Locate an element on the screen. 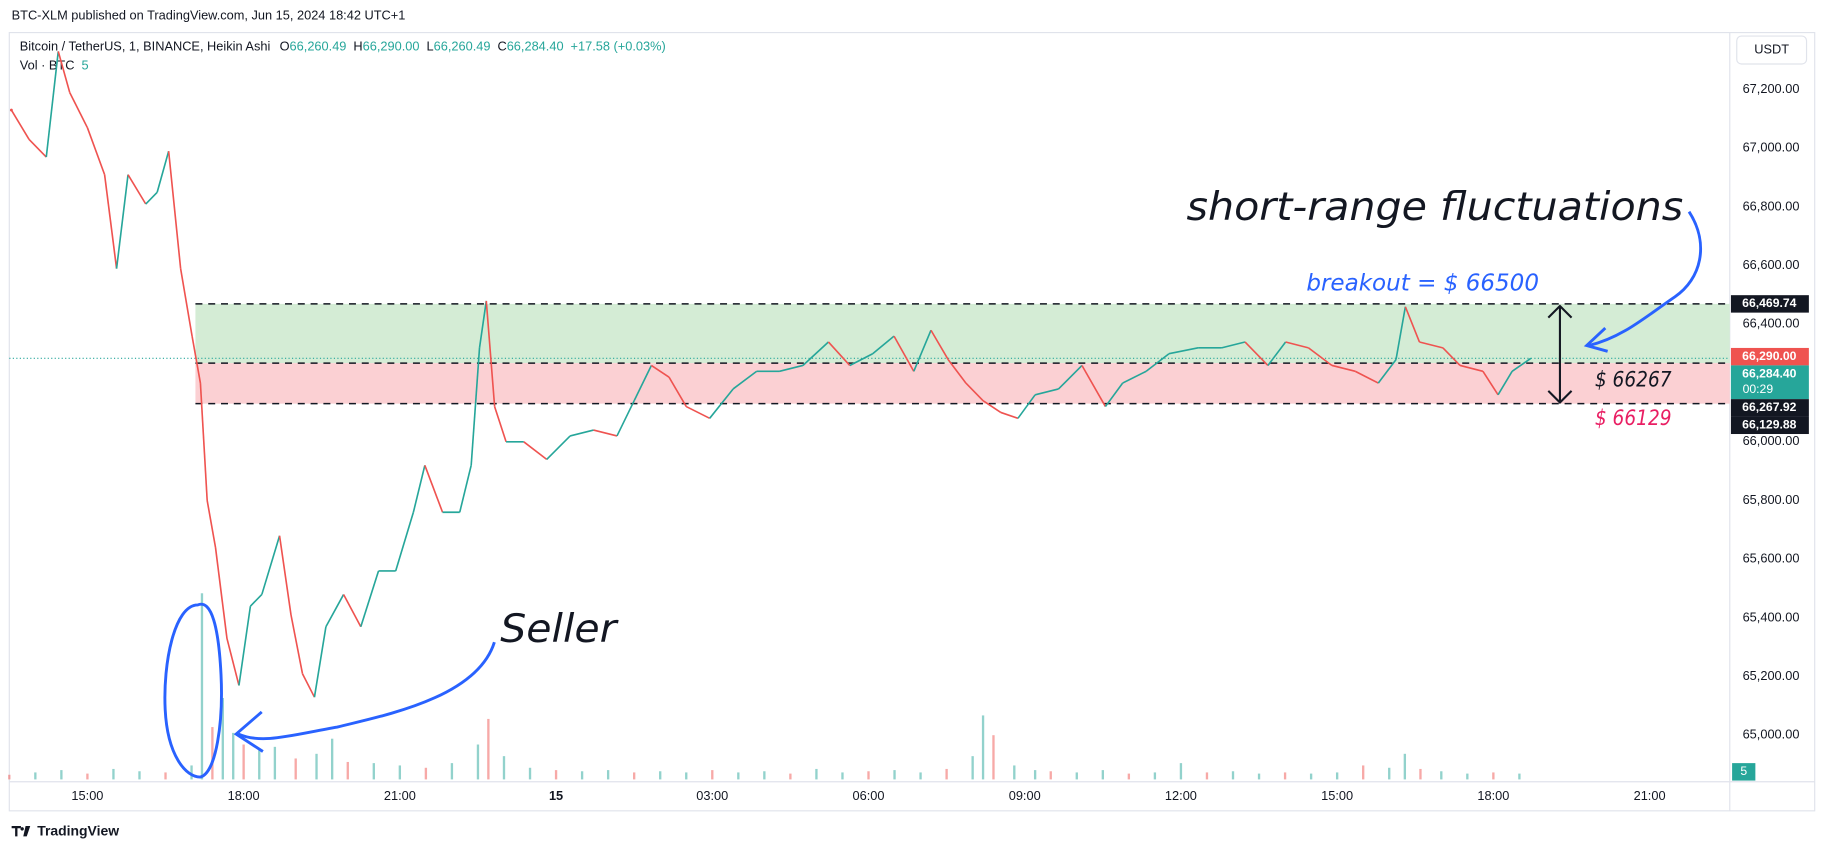 The image size is (1824, 852). usdt-button: USDT is located at coordinates (1772, 50).